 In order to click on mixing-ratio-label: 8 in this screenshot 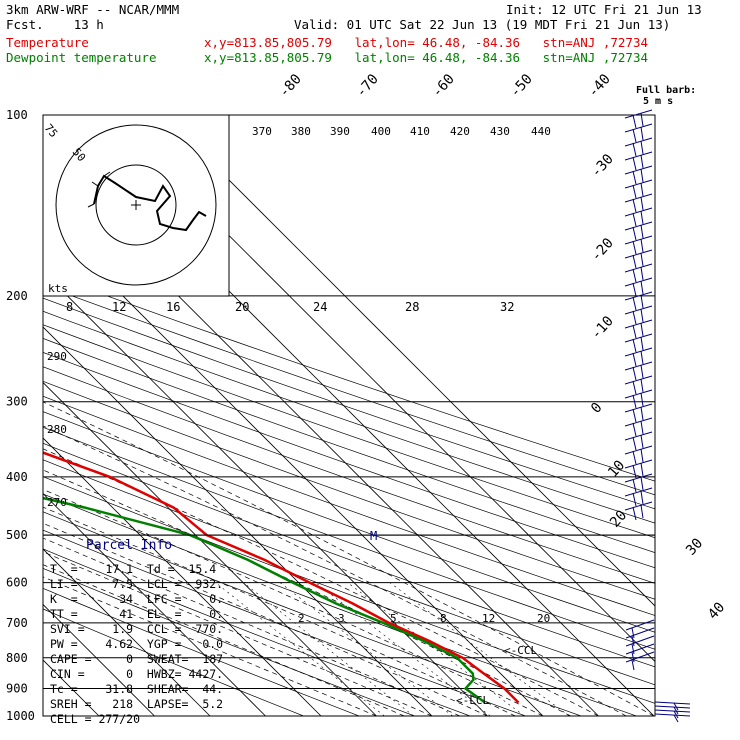, I will do `click(443, 618)`.